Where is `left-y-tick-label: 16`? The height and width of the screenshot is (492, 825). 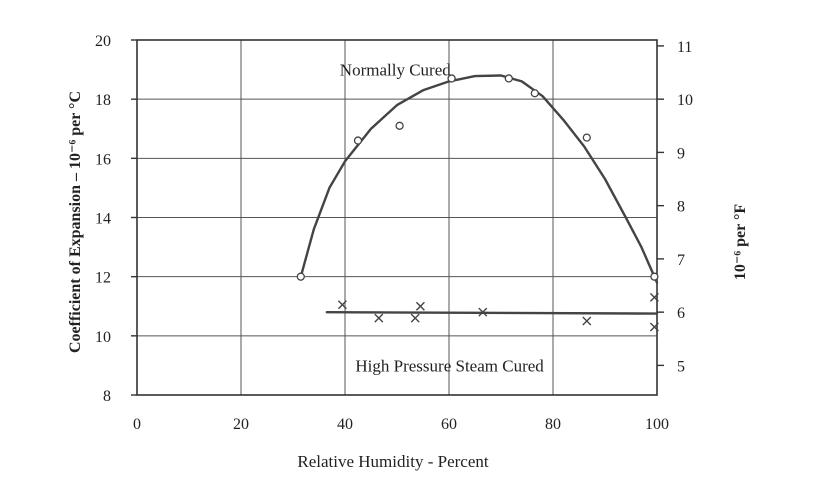
left-y-tick-label: 16 is located at coordinates (103, 159).